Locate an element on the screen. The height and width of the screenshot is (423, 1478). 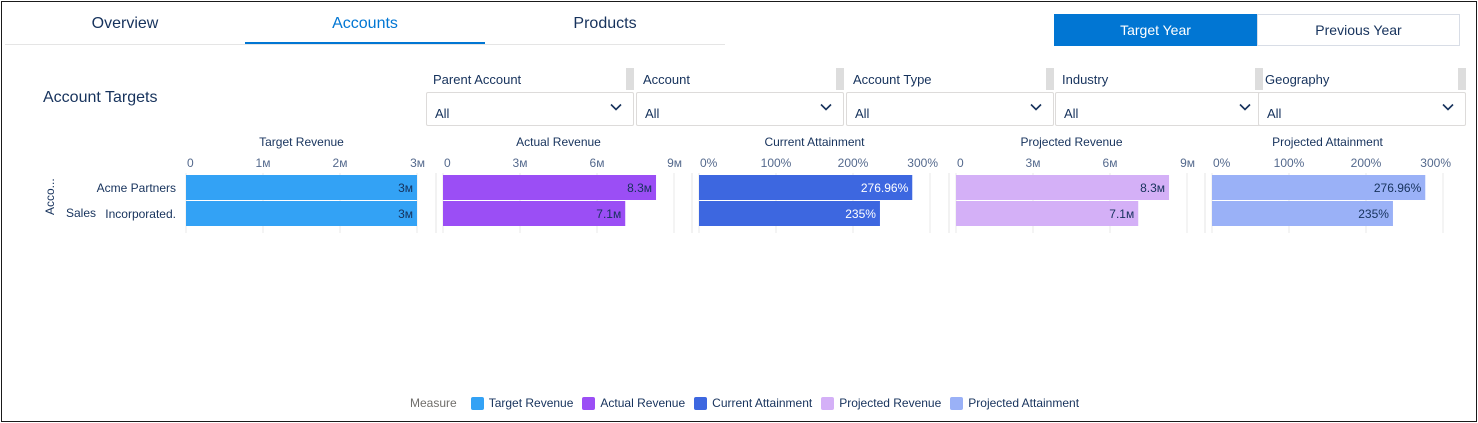
tab-accounts: Accounts is located at coordinates (365, 22).